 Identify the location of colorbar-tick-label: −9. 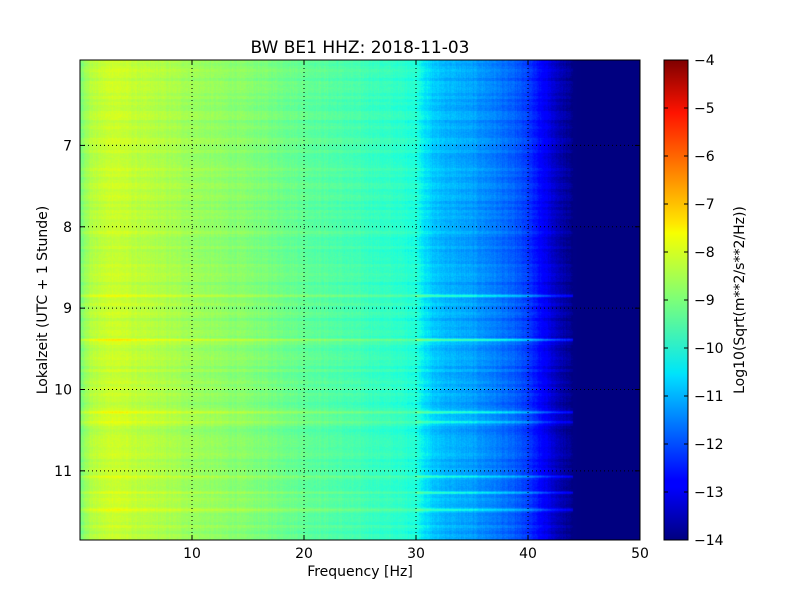
(704, 301).